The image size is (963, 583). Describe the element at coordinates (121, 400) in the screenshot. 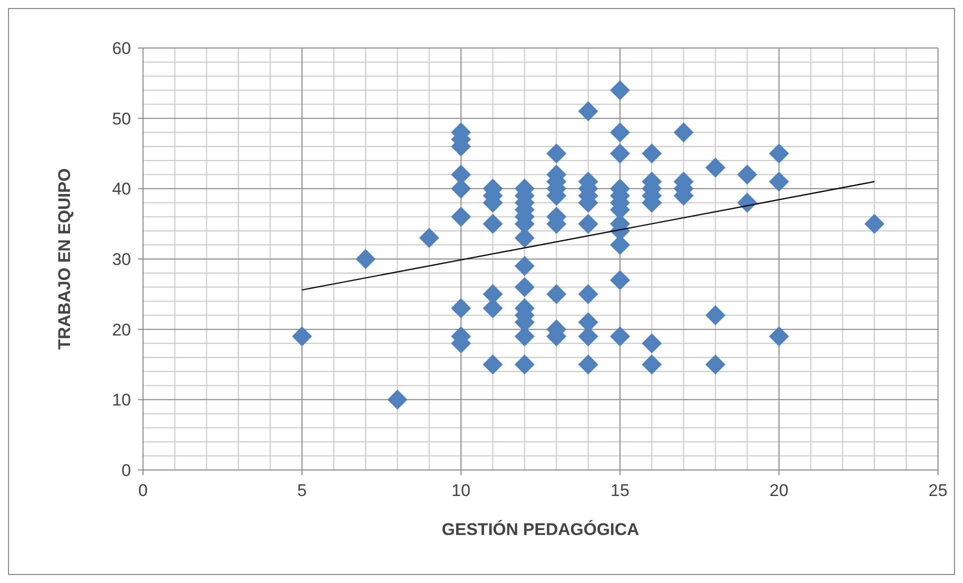

I see `y-tick-label: 10` at that location.